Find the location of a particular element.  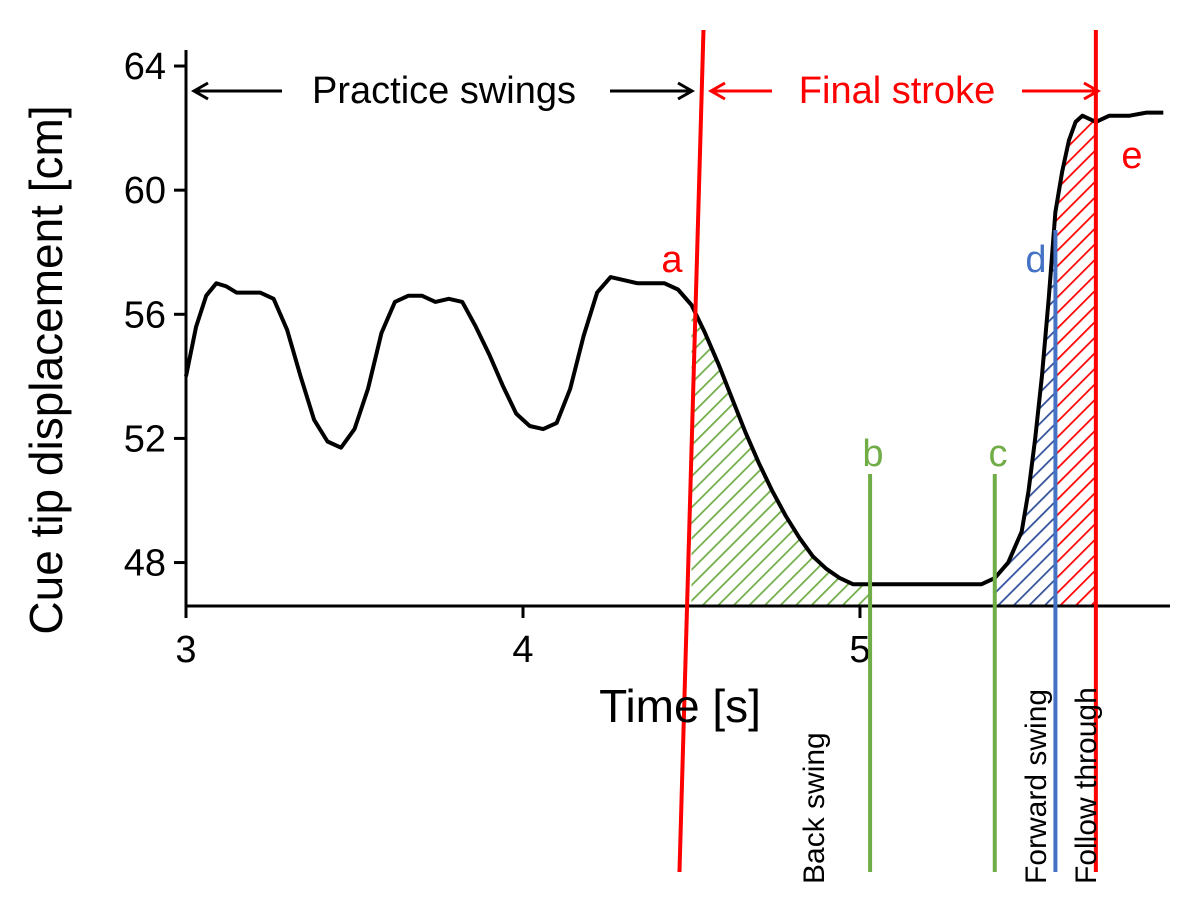

x-tick-label: 5 is located at coordinates (859, 650).